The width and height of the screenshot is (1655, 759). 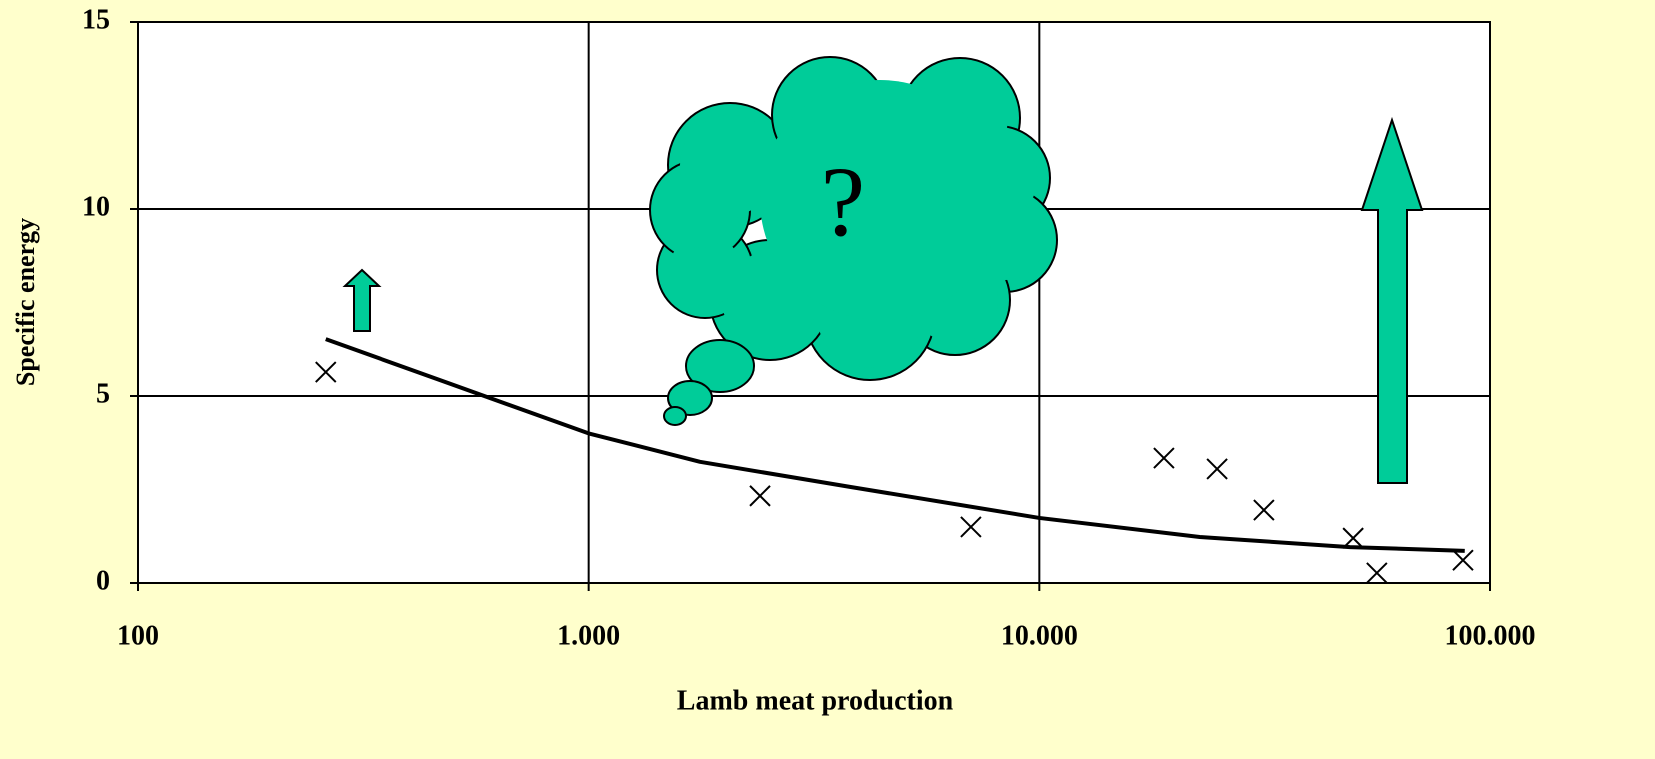 What do you see at coordinates (843, 201) in the screenshot?
I see `annotation: ?` at bounding box center [843, 201].